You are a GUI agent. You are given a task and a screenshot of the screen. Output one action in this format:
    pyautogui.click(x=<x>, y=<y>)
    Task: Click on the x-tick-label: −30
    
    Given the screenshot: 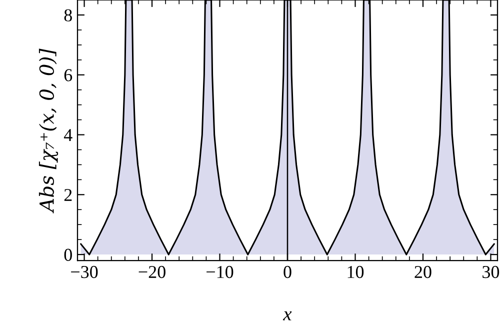 What is the action you would take?
    pyautogui.click(x=84, y=272)
    